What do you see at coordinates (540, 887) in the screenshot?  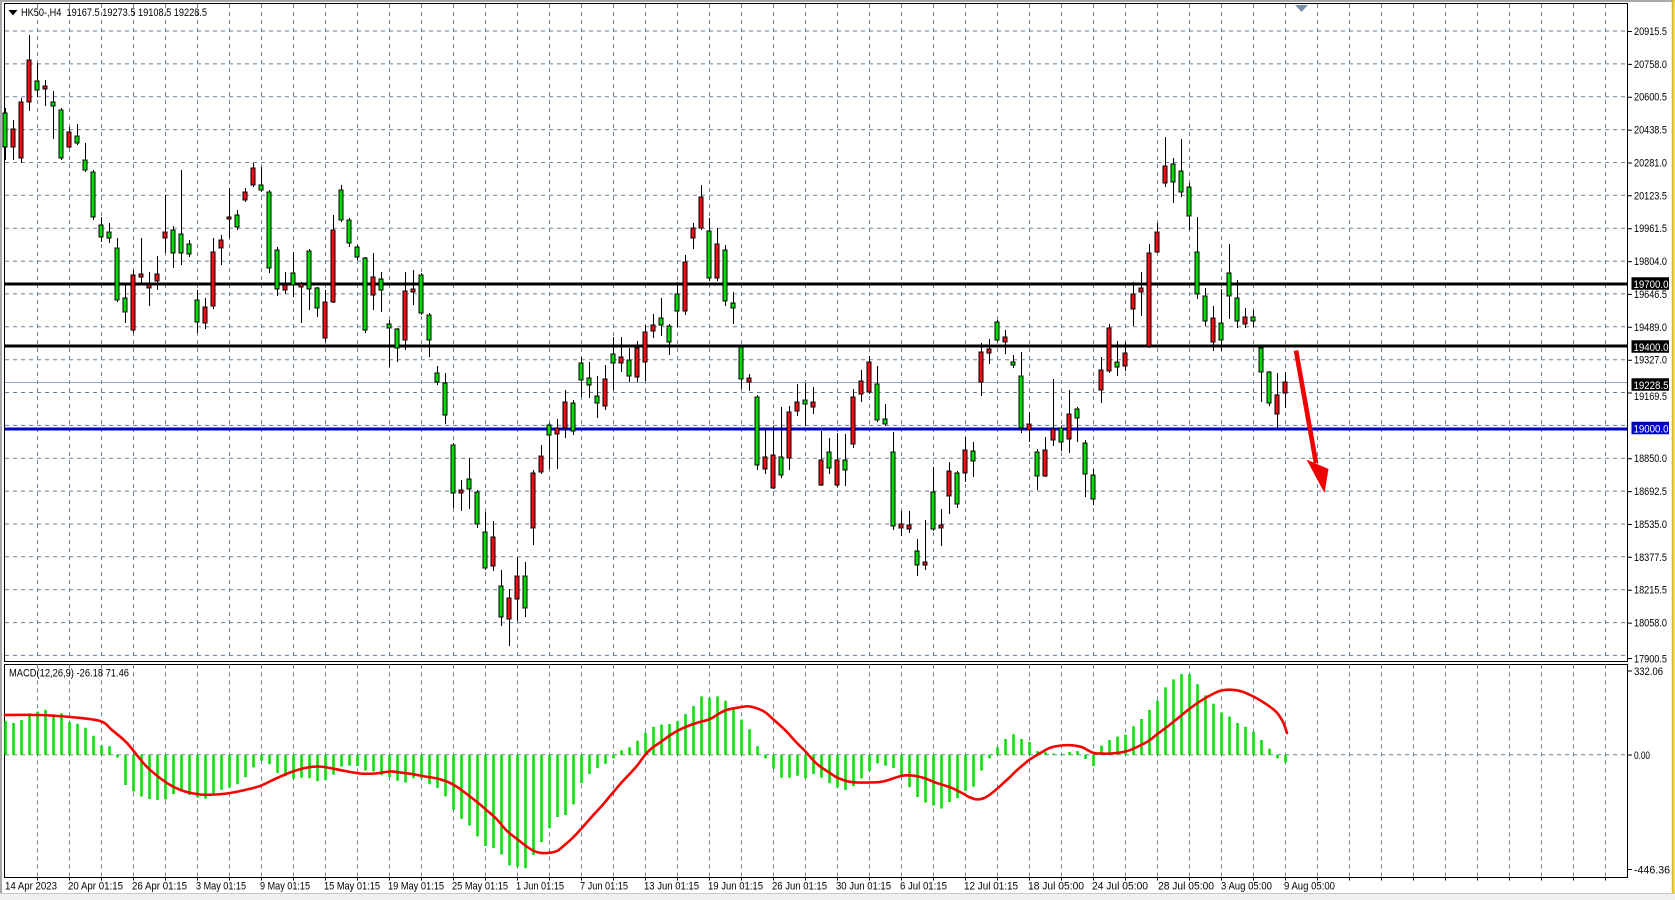 I see `svg-text: 1 Jun 01:15` at bounding box center [540, 887].